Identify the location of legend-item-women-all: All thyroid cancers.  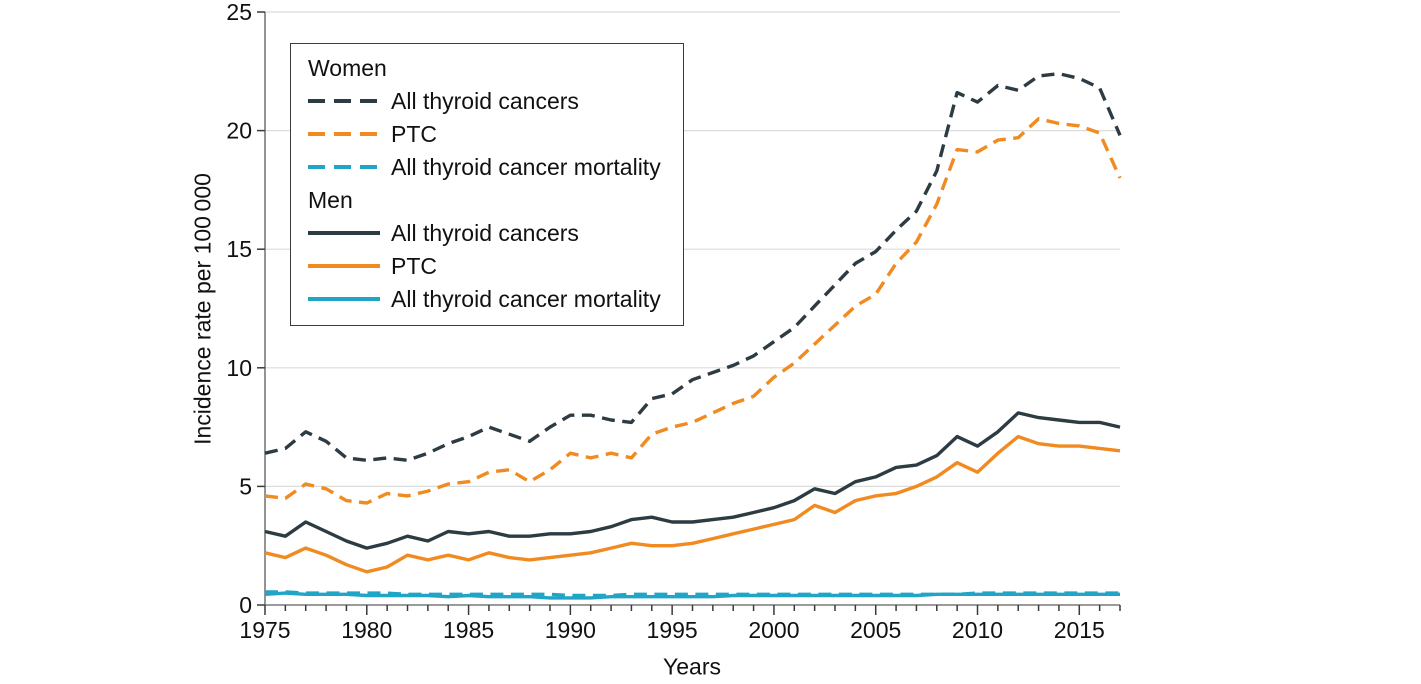
(484, 101).